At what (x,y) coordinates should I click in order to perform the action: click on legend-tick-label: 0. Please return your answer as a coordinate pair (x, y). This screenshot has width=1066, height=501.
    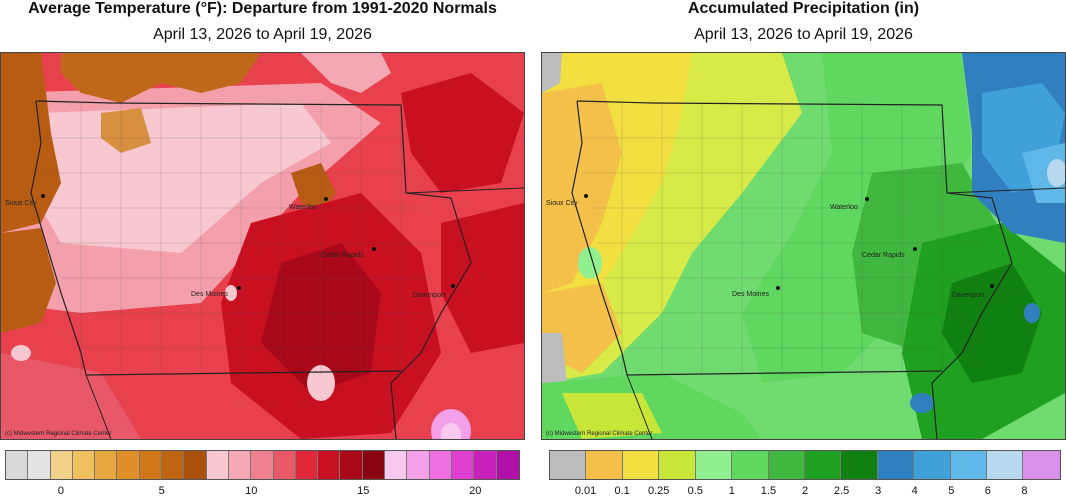
    Looking at the image, I should click on (61, 491).